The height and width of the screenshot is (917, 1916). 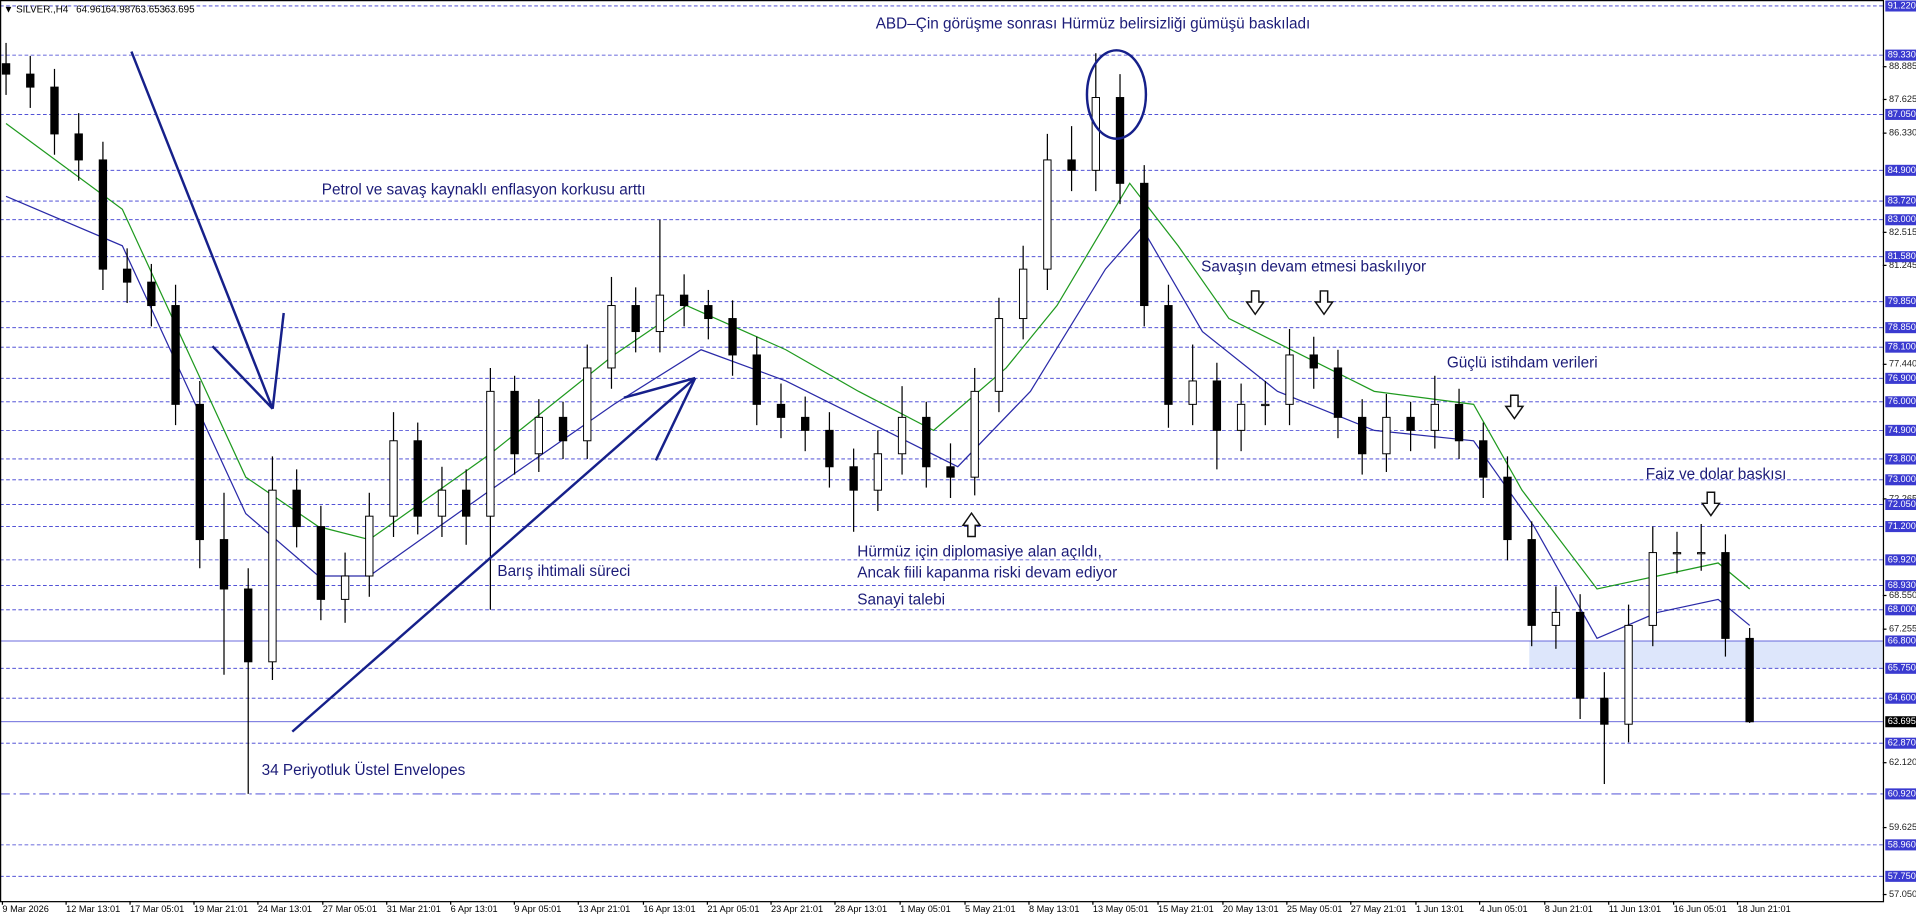 I want to click on highlight-ellipse, so click(x=1116, y=94).